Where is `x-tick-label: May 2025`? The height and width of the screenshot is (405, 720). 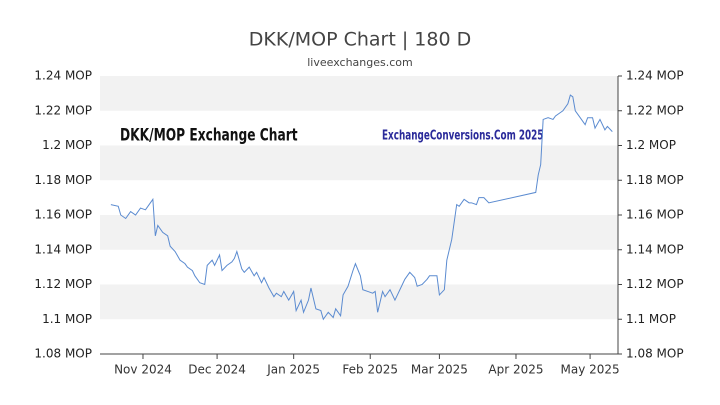 x-tick-label: May 2025 is located at coordinates (590, 370).